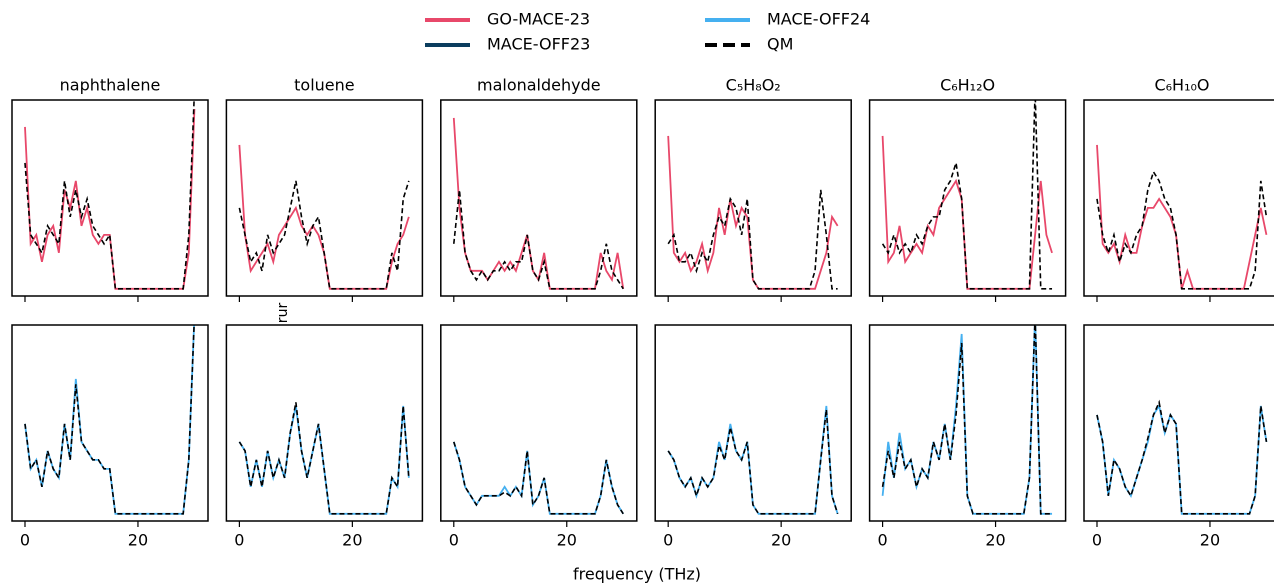 Image resolution: width=1274 pixels, height=585 pixels. I want to click on subplot-title: C₅H₈O₂, so click(753, 85).